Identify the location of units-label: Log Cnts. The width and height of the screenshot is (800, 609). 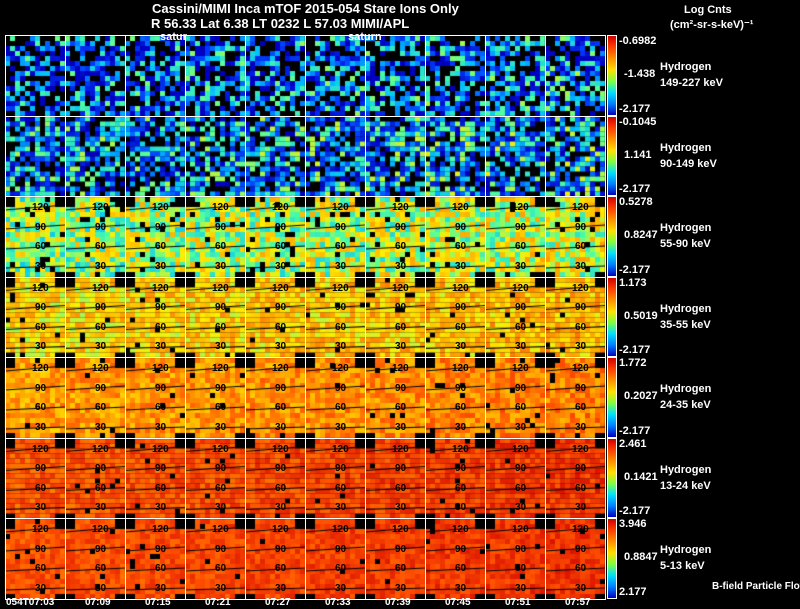
(708, 10).